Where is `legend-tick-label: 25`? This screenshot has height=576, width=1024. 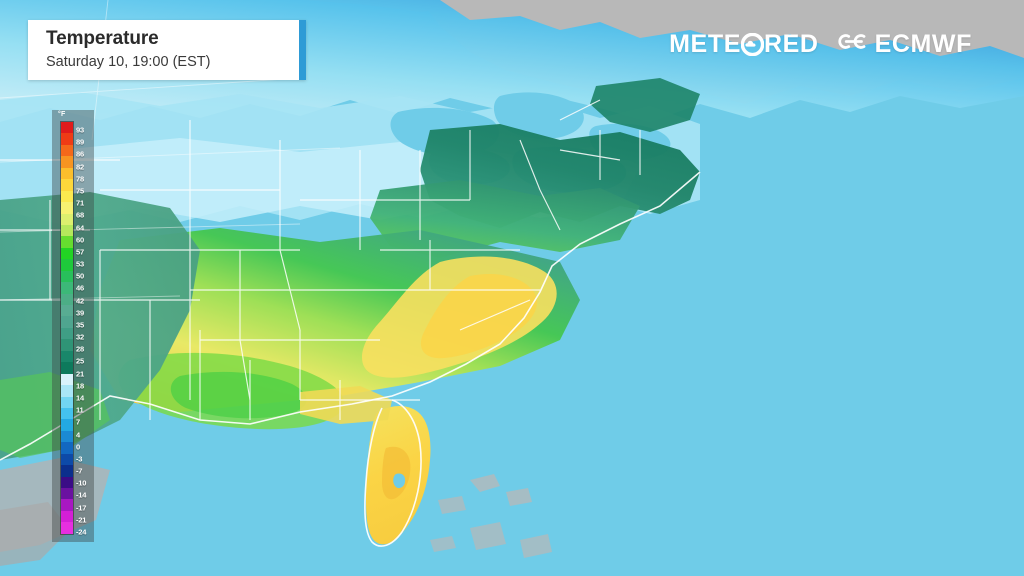
legend-tick-label: 25 is located at coordinates (80, 361).